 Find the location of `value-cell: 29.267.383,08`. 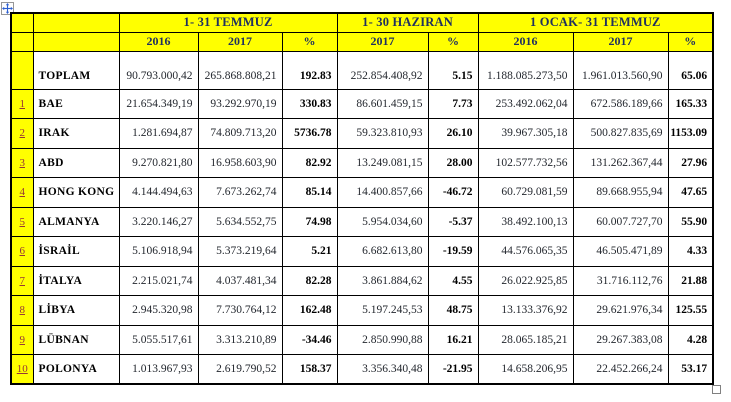

value-cell: 29.267.383,08 is located at coordinates (620, 339).